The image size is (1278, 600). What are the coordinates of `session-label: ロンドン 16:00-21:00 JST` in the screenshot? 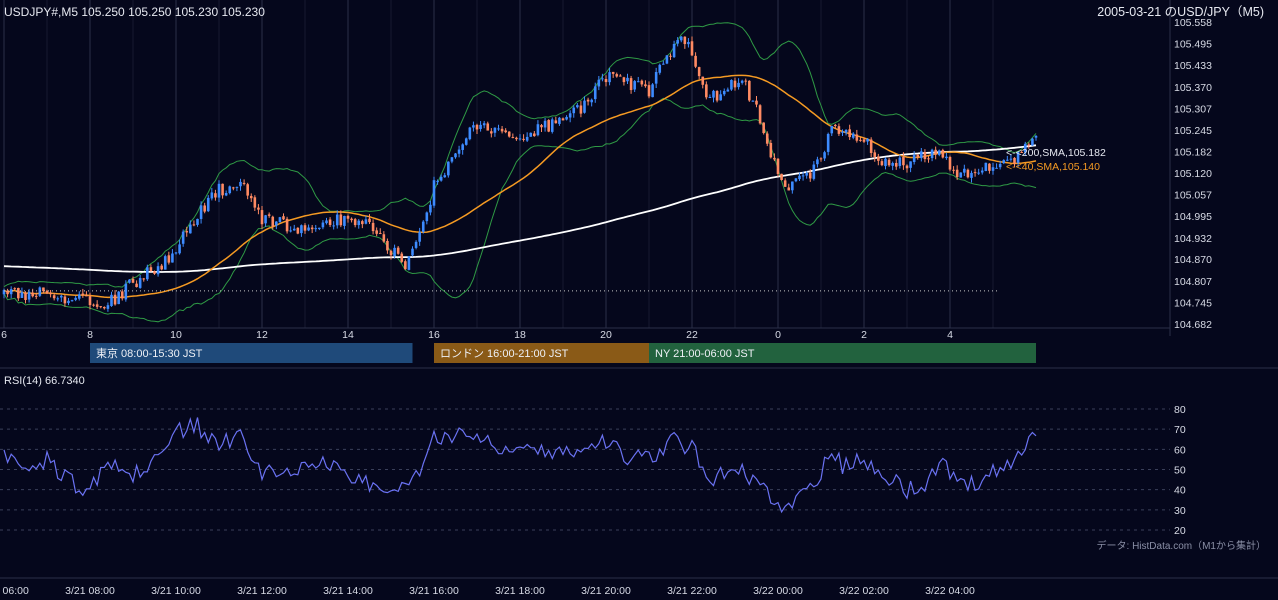 It's located at (504, 354).